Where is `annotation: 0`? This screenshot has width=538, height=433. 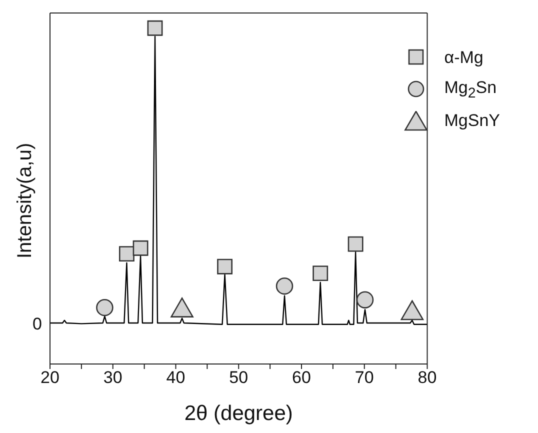 annotation: 0 is located at coordinates (37, 324).